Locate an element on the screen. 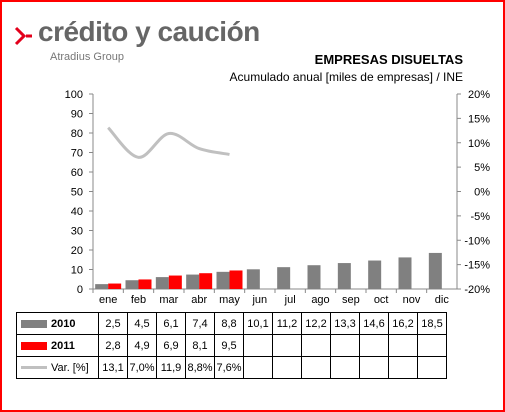 This screenshot has width=505, height=412. legend-2011: 2011 is located at coordinates (57, 345).